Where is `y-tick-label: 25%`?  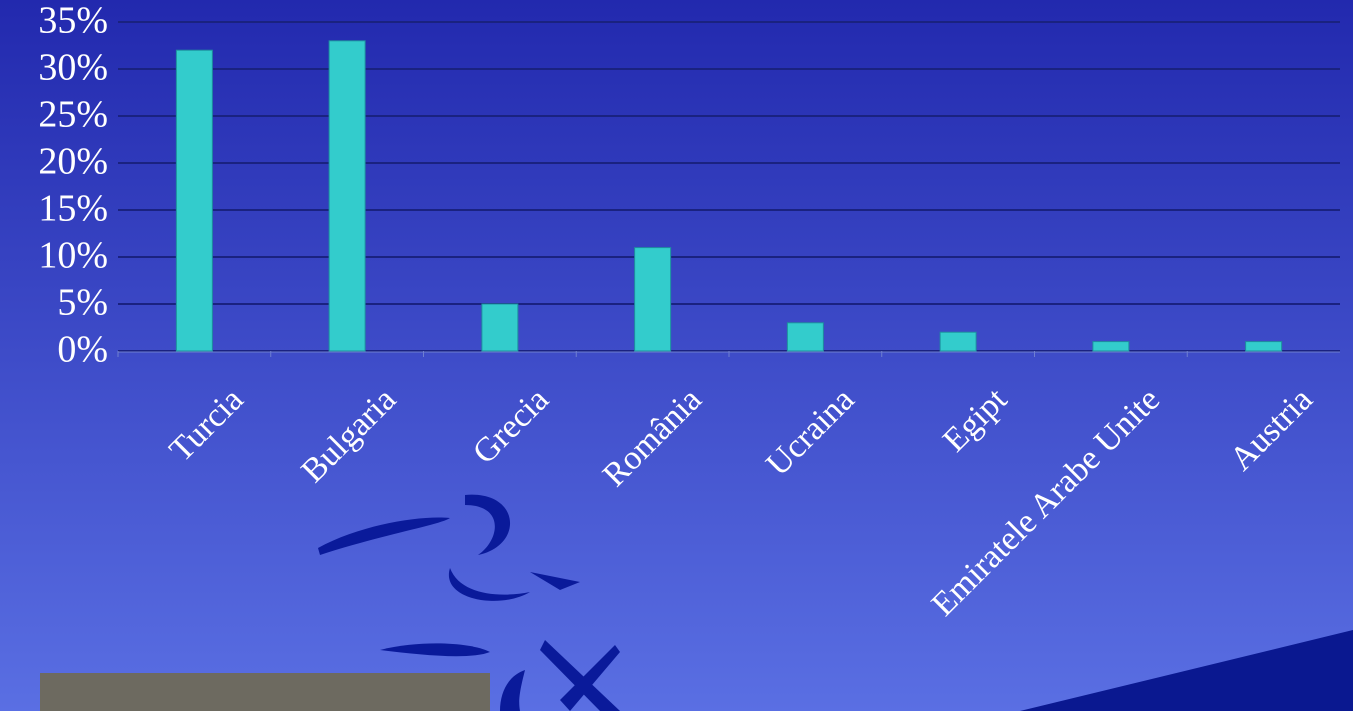
y-tick-label: 25% is located at coordinates (73, 115).